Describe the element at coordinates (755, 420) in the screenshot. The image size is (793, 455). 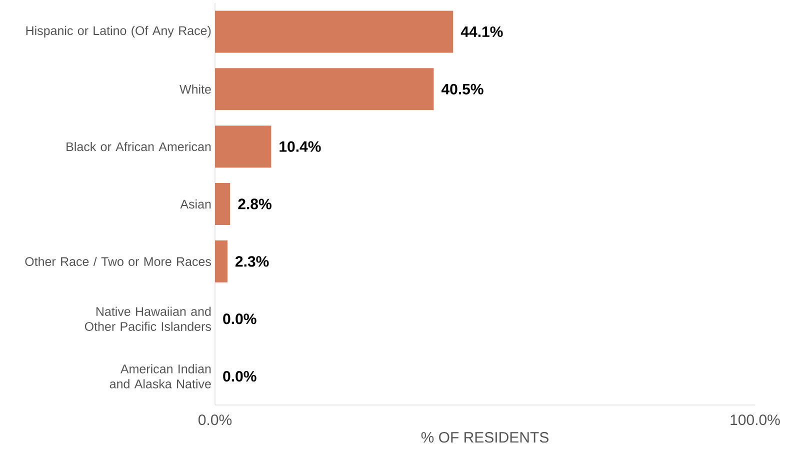
I see `x-tick-label: 100.0%` at that location.